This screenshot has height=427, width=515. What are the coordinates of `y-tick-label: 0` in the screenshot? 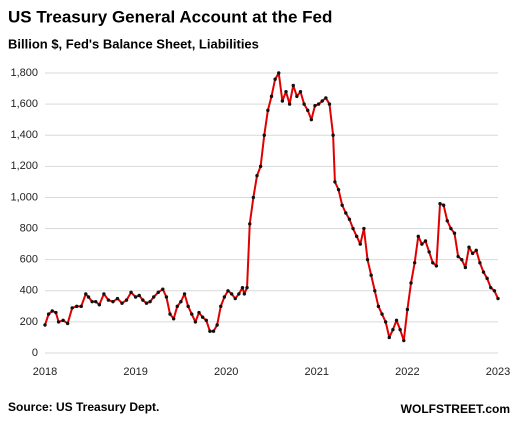 It's located at (35, 353).